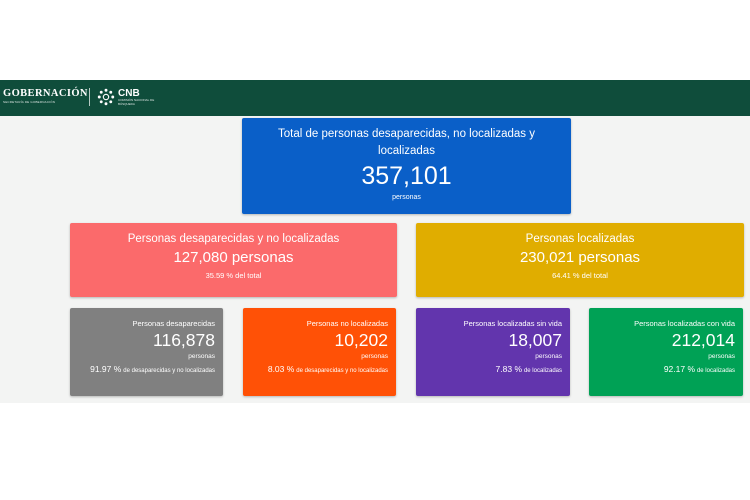  I want to click on total-value: 357,101, so click(406, 176).